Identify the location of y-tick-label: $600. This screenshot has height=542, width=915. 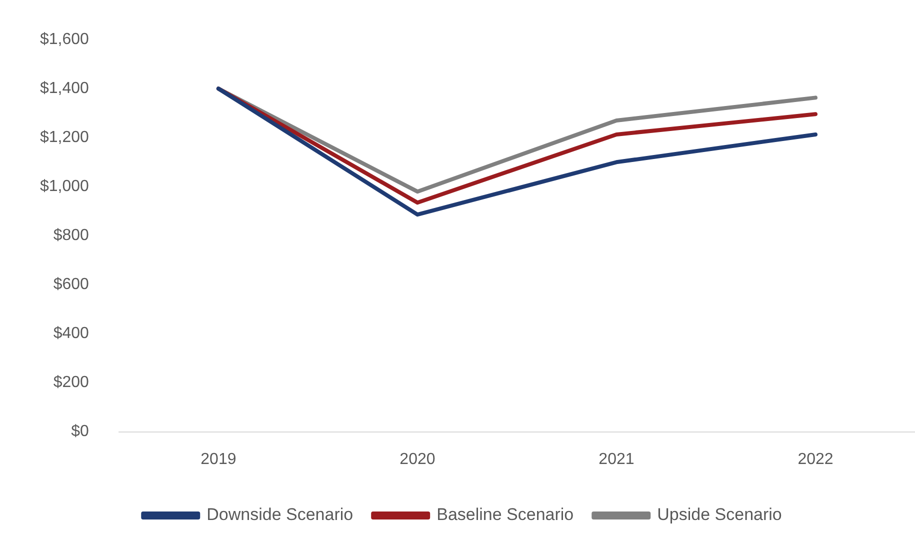
(71, 285).